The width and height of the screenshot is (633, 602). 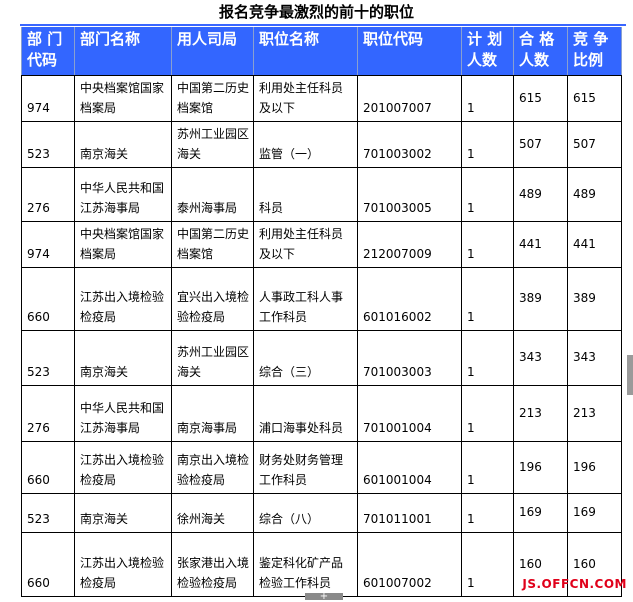 What do you see at coordinates (212, 564) in the screenshot?
I see `table-cell: 张家港出入境检验检疫局` at bounding box center [212, 564].